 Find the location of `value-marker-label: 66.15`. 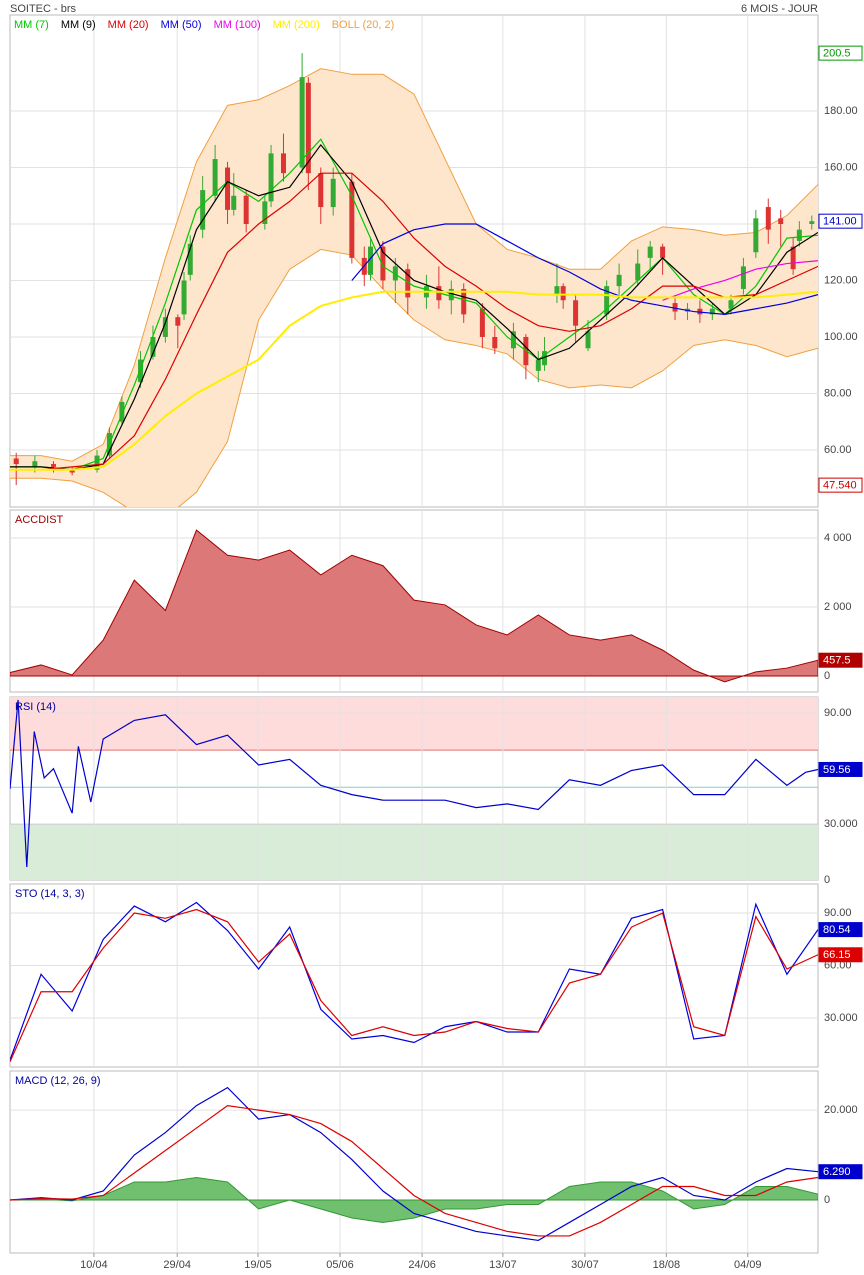

value-marker-label: 66.15 is located at coordinates (837, 955).